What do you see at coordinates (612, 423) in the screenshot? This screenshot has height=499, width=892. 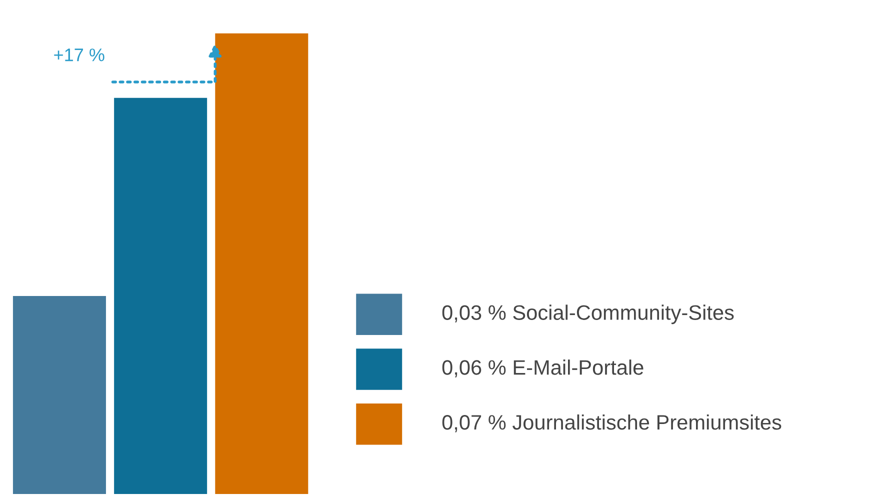 I see `text: 0,07 % Journalistische Premiumsites` at bounding box center [612, 423].